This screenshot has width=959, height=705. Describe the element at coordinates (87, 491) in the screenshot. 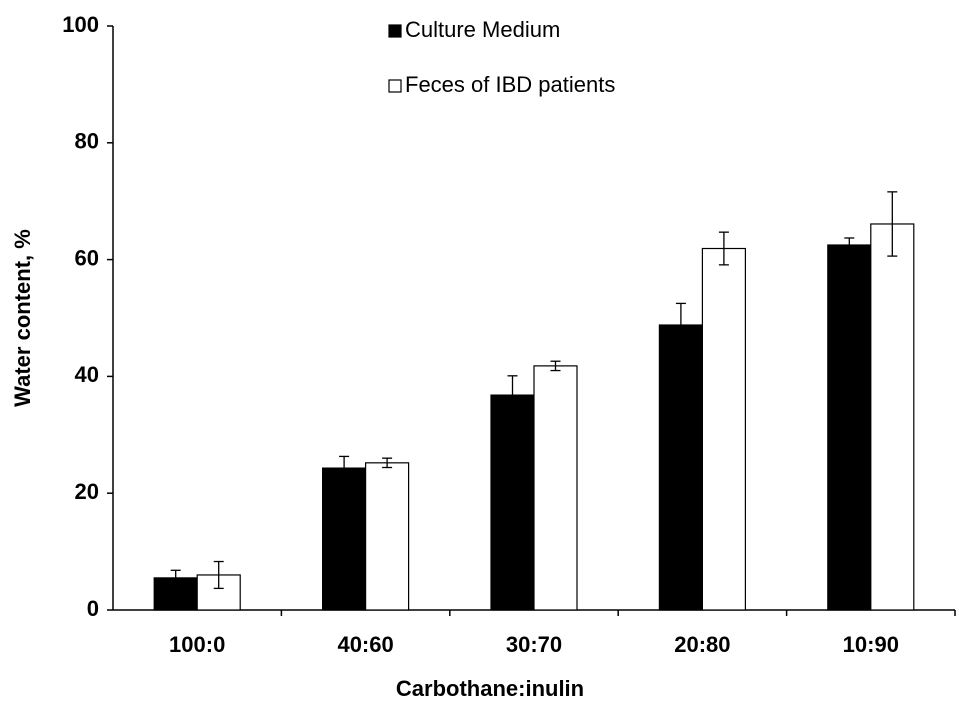

I see `y-tick-label: 20` at that location.